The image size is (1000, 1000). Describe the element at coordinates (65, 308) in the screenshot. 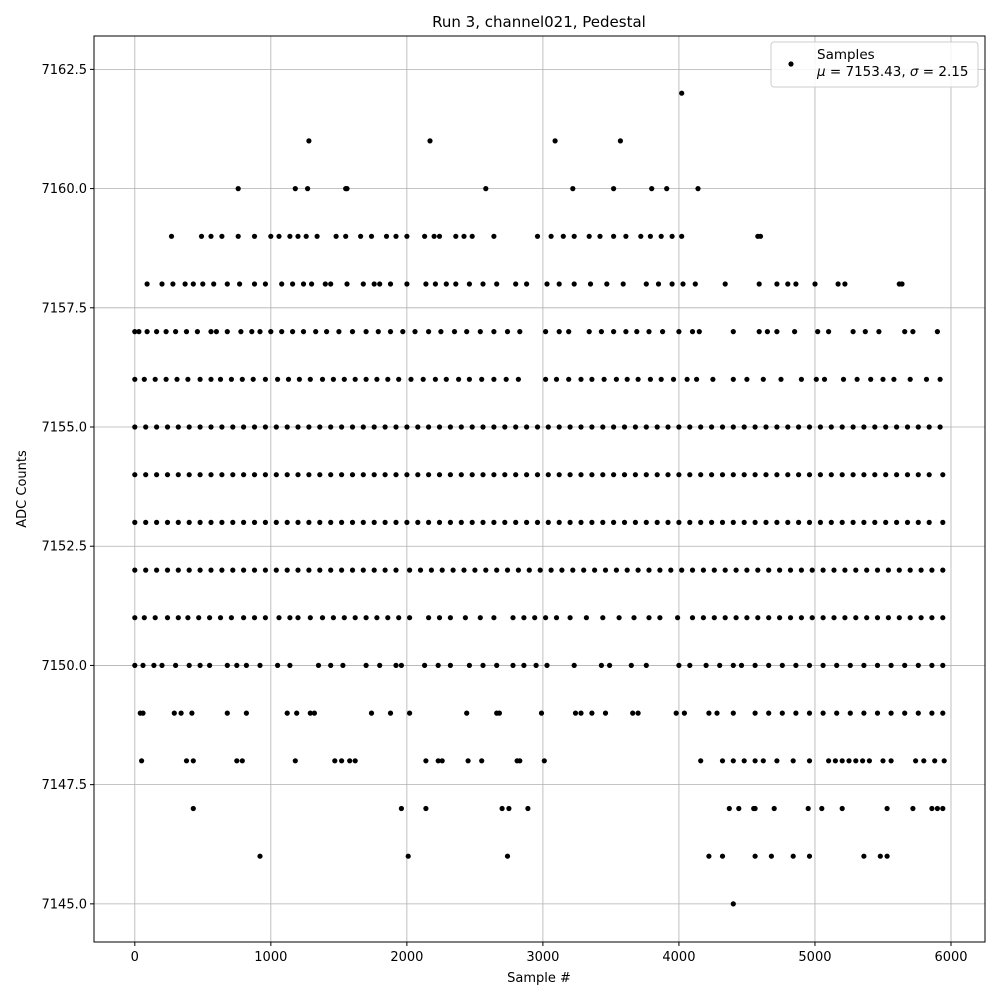

I see `y-tick-label: 7157.5` at that location.